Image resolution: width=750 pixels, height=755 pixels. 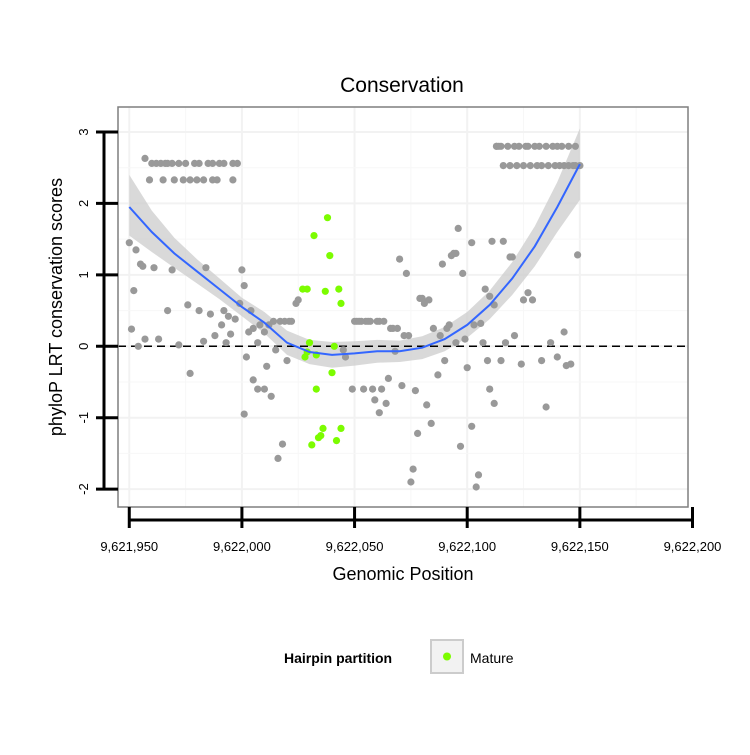 What do you see at coordinates (83, 418) in the screenshot?
I see `y-tick-label: -1` at bounding box center [83, 418].